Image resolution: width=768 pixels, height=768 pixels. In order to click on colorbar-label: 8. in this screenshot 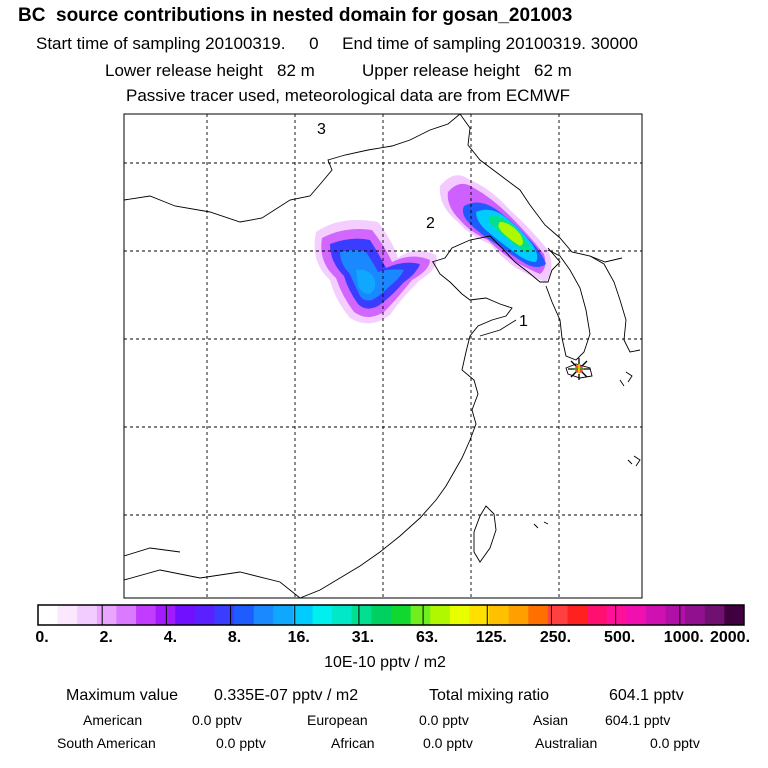, I will do `click(234, 637)`.